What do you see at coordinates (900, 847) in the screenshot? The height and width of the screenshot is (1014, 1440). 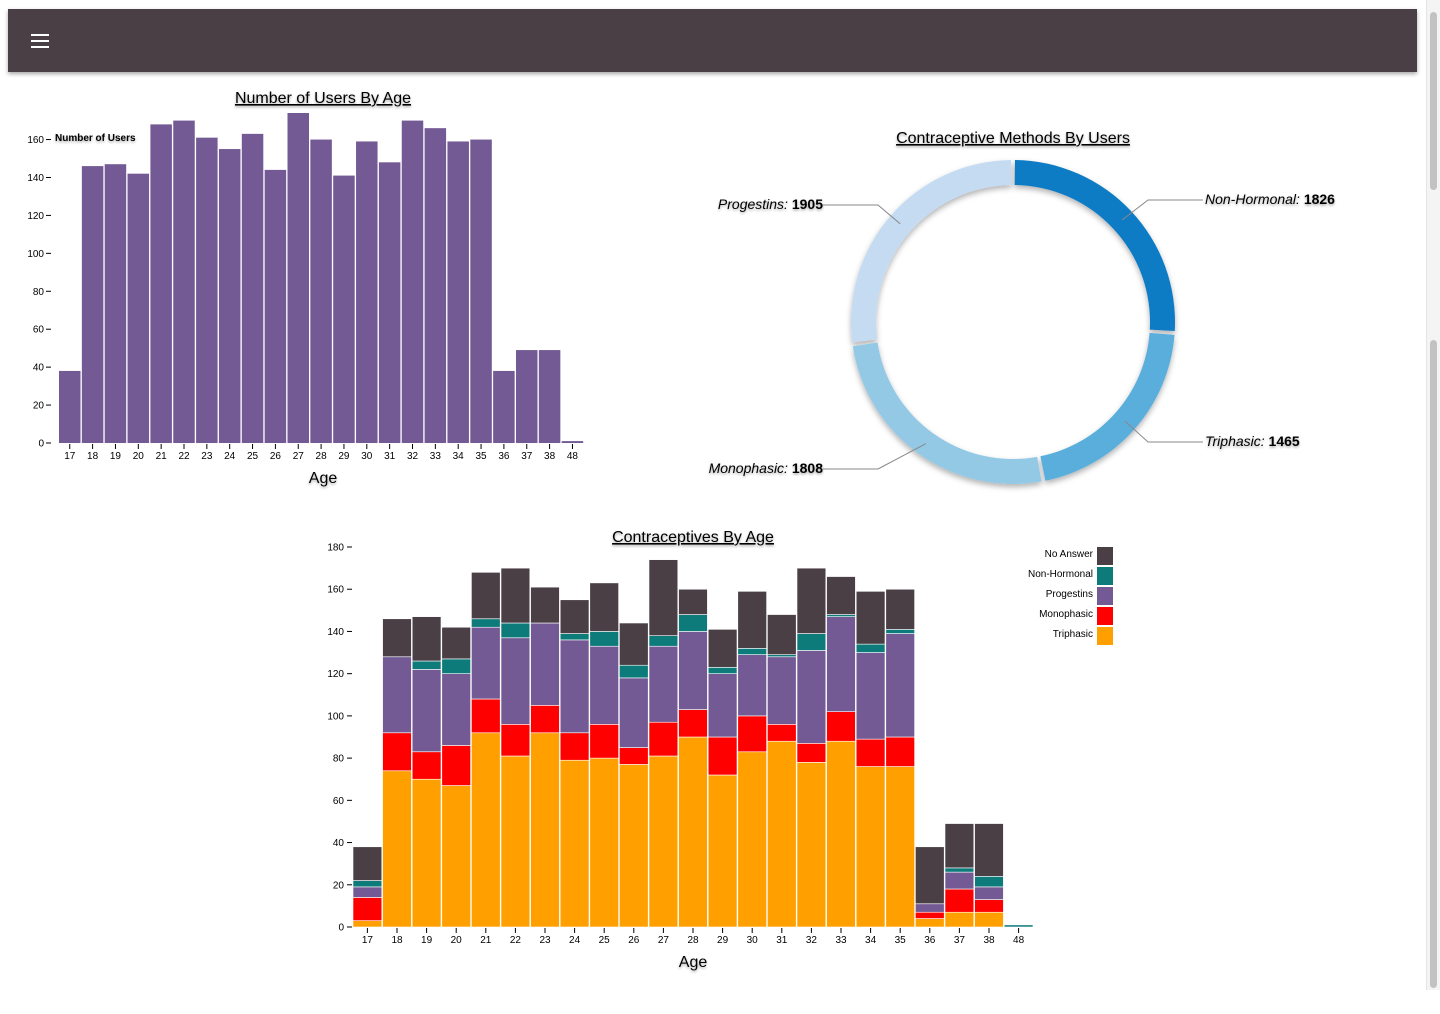 I see `stacked-bar-35-triphasic` at bounding box center [900, 847].